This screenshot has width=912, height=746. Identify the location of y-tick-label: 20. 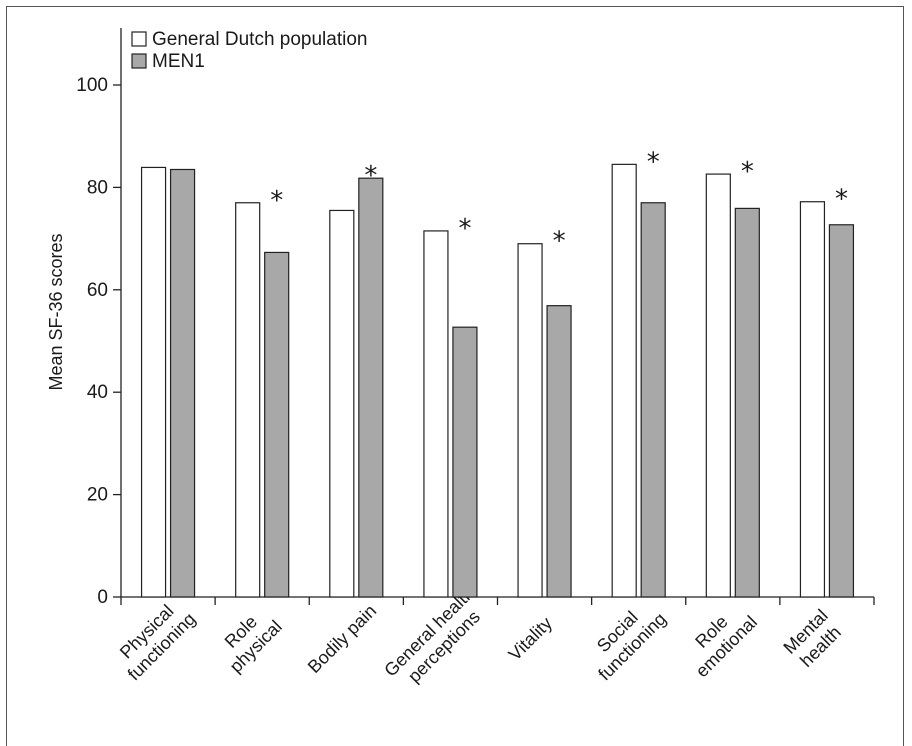
(97, 495).